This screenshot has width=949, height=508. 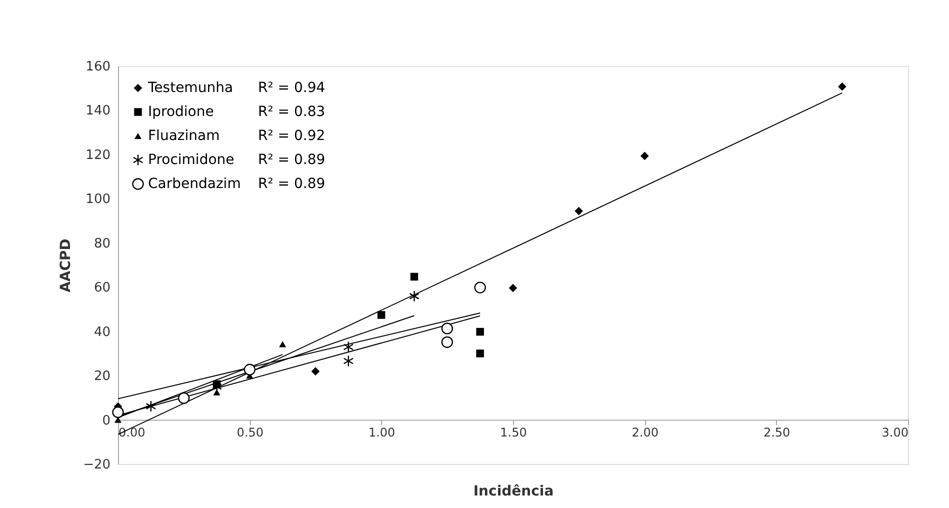 I want to click on legend-label: Iprodione, so click(x=181, y=112).